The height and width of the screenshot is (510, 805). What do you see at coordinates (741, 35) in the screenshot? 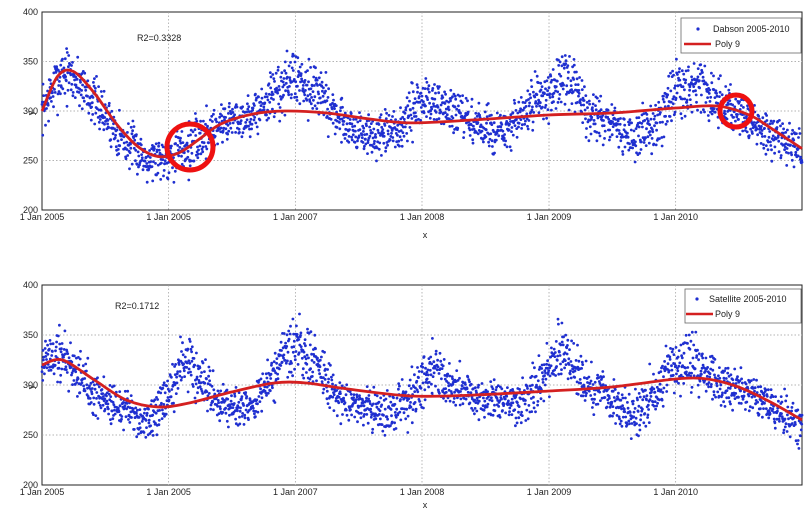
I see `legend-1: Dabson 2005-2010 Poly 9` at bounding box center [741, 35].